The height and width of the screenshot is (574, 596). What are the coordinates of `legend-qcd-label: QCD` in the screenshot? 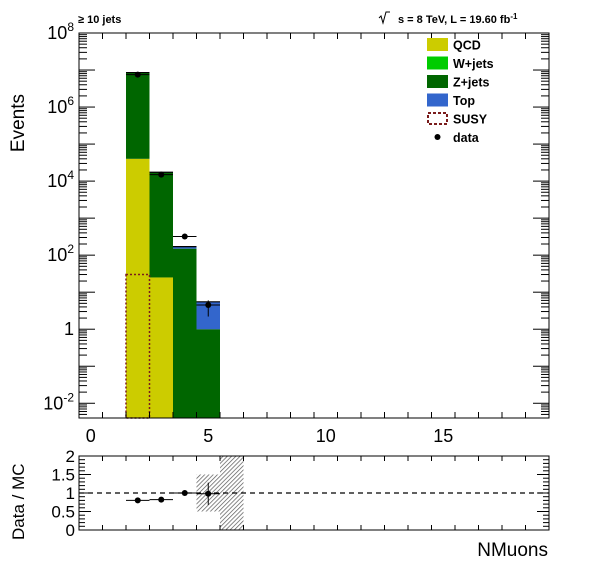 It's located at (467, 46).